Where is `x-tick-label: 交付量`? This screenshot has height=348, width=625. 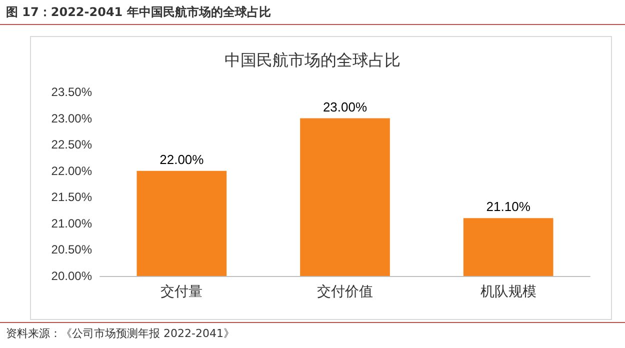
x-tick-label: 交付量 is located at coordinates (181, 291).